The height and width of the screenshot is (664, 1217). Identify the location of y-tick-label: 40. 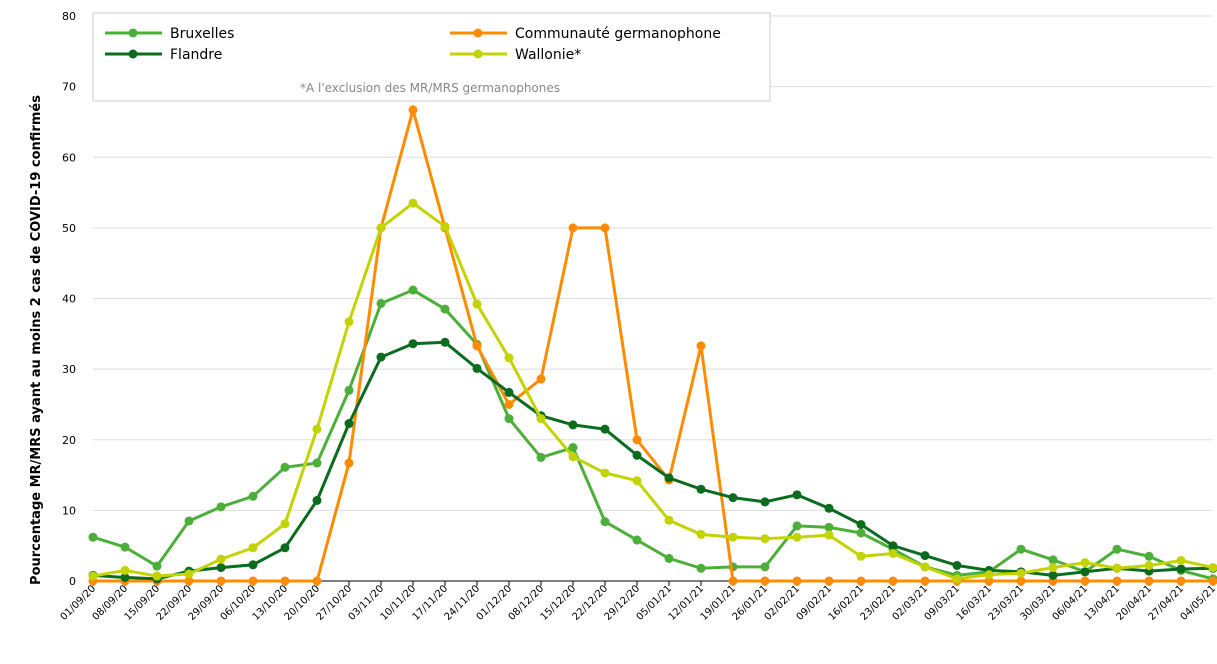
(69, 299).